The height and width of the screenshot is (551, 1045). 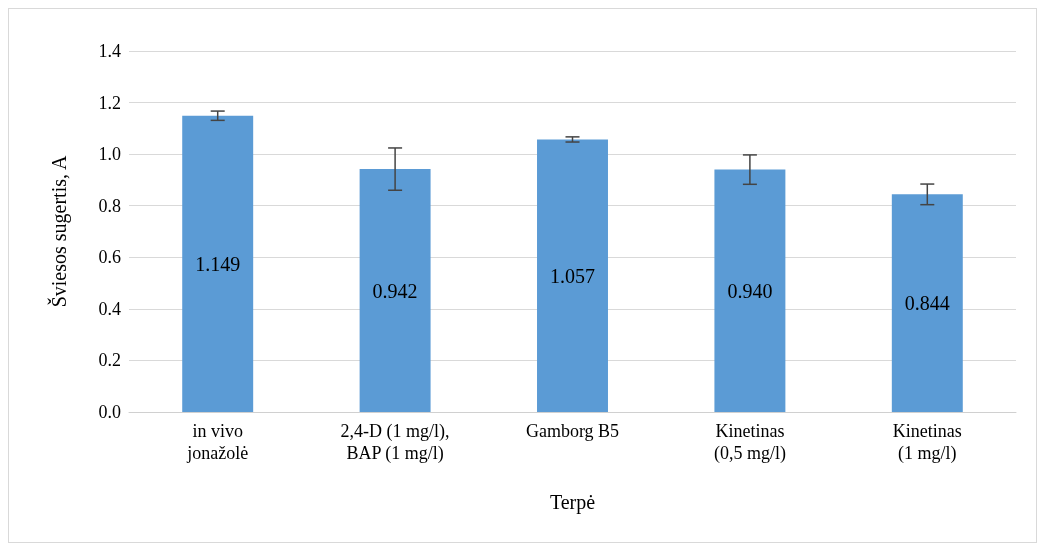 What do you see at coordinates (109, 257) in the screenshot?
I see `y-tick-label: 0.6` at bounding box center [109, 257].